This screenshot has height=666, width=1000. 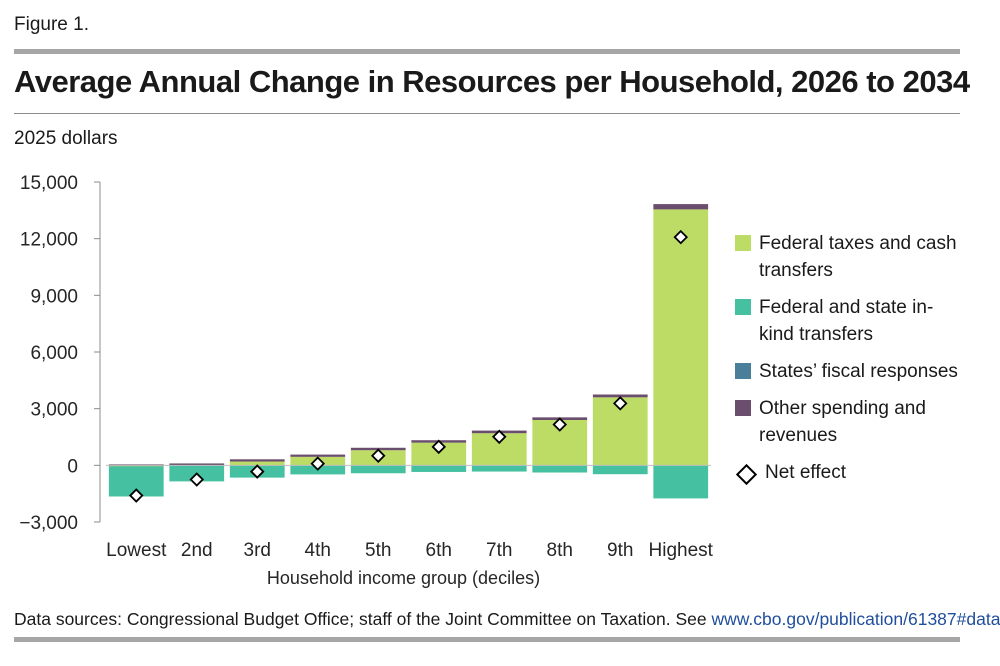 I want to click on x-tick-label: Lowest, so click(x=136, y=550).